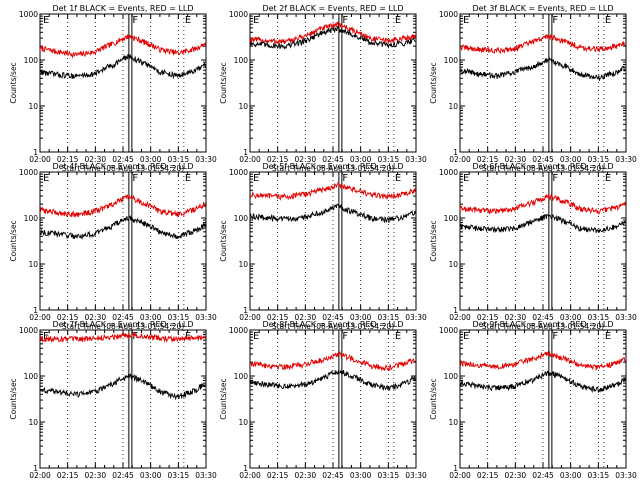 The height and width of the screenshot is (484, 640). I want to click on panel-title: Det 6f BLACK = Events, RED = LLD, so click(542, 166).